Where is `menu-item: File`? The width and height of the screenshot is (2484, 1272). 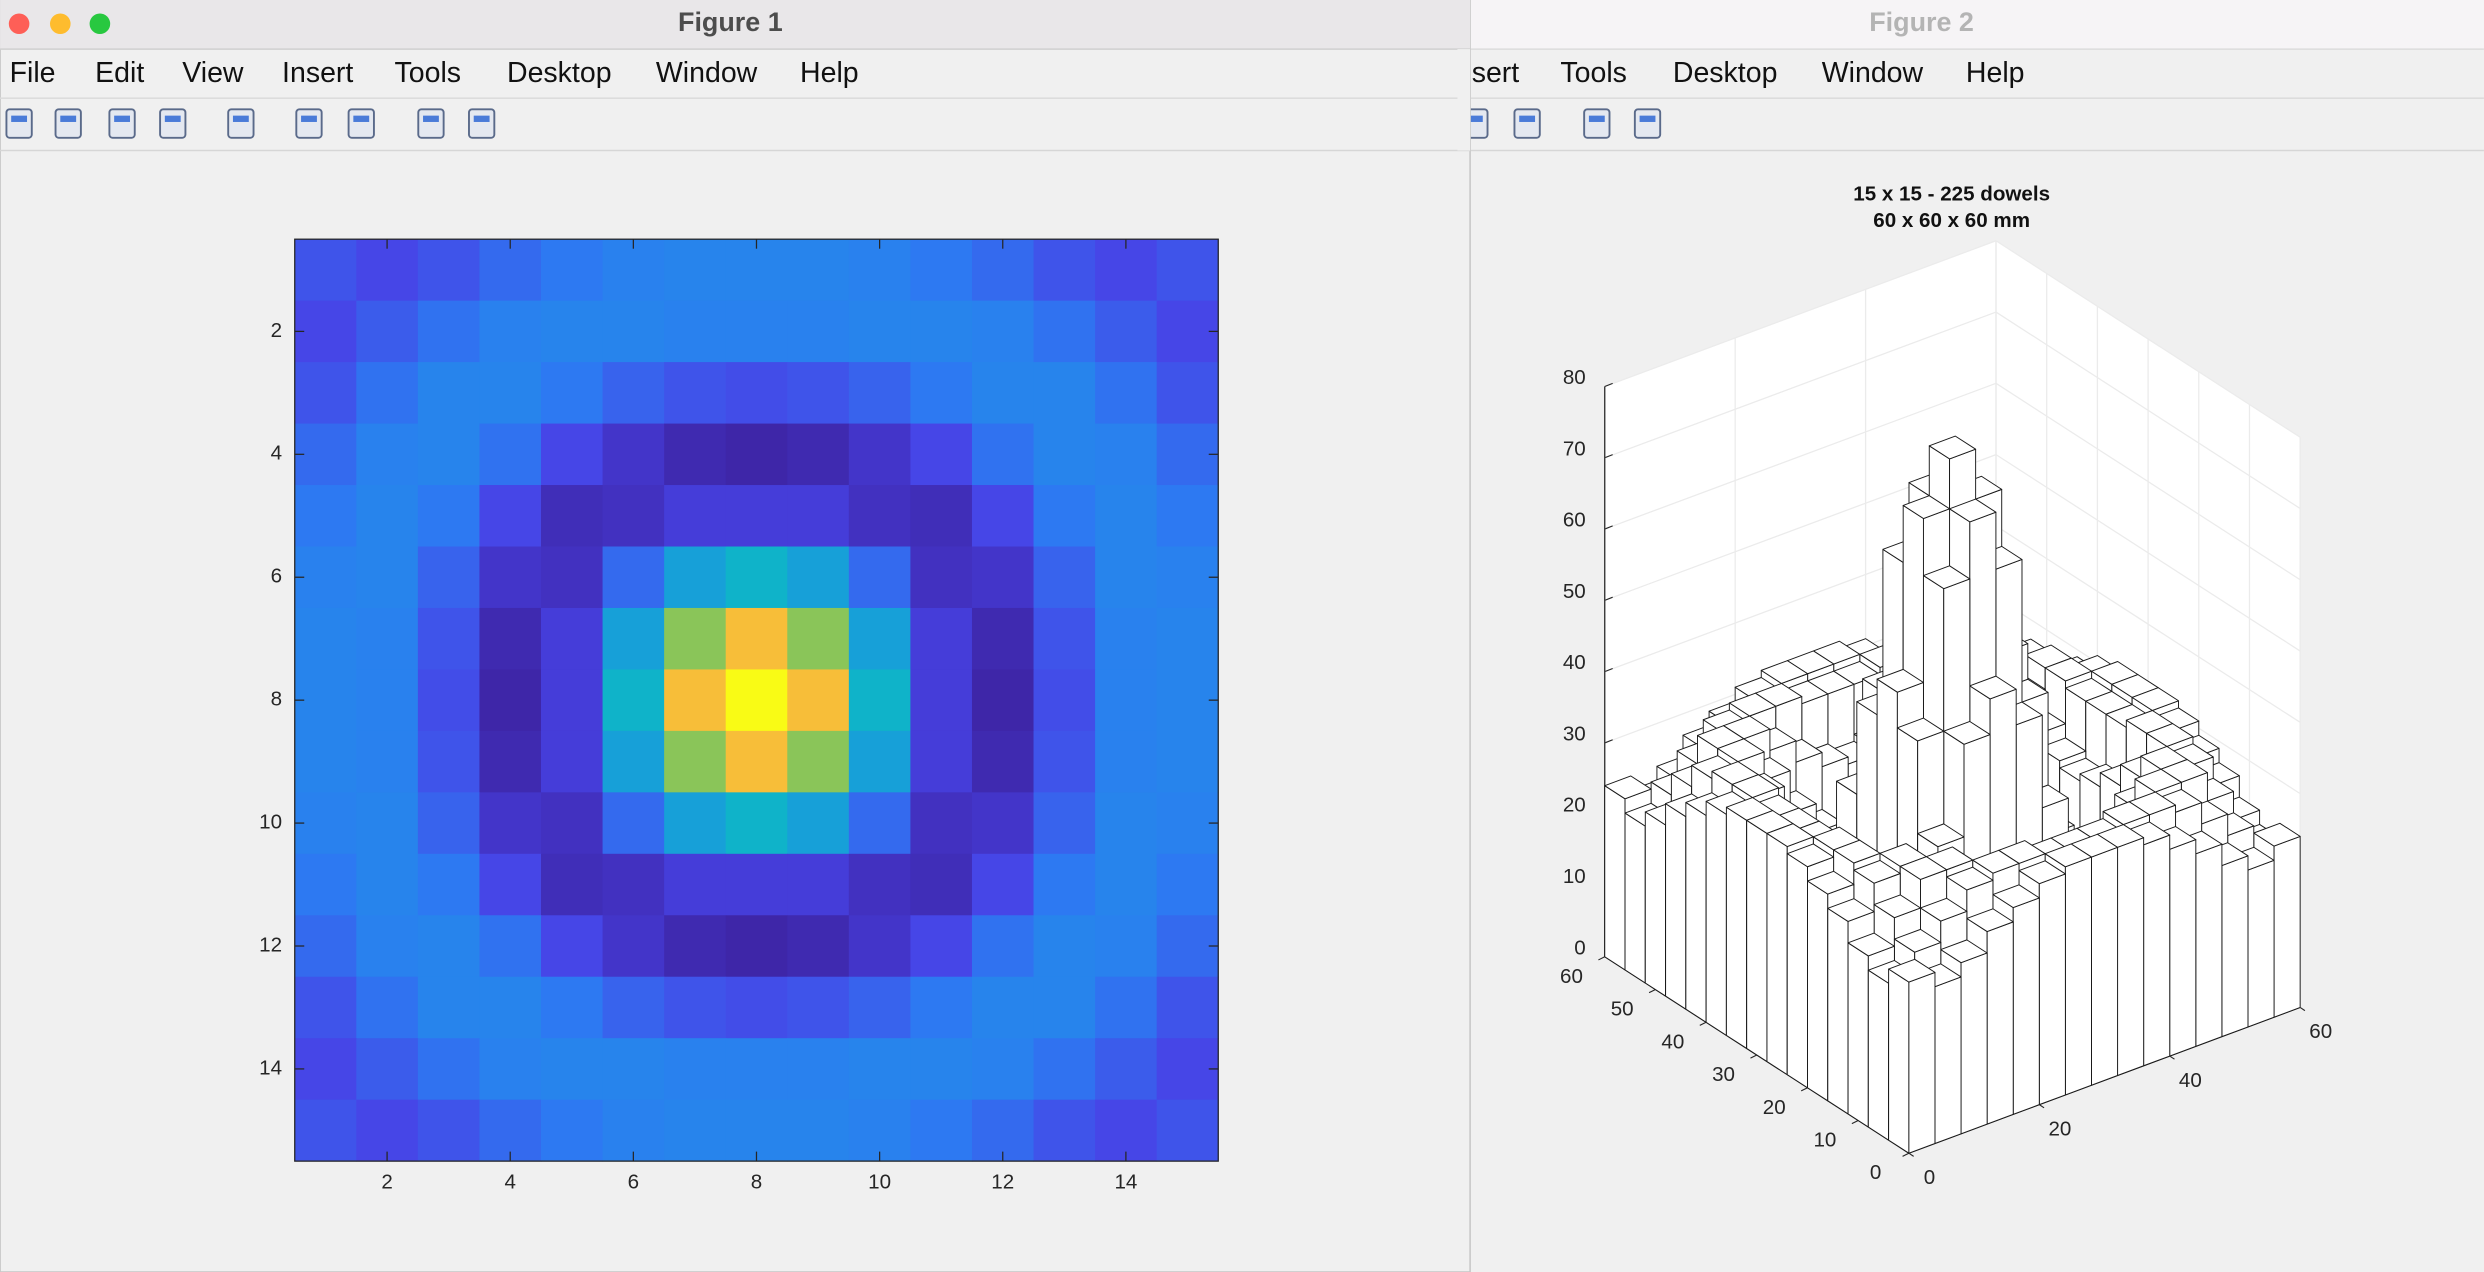
menu-item: File is located at coordinates (33, 73).